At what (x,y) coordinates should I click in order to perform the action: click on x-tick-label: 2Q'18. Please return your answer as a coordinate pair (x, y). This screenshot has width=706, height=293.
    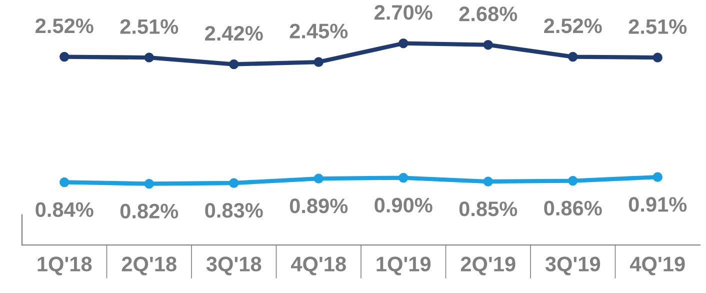
    Looking at the image, I should click on (149, 266).